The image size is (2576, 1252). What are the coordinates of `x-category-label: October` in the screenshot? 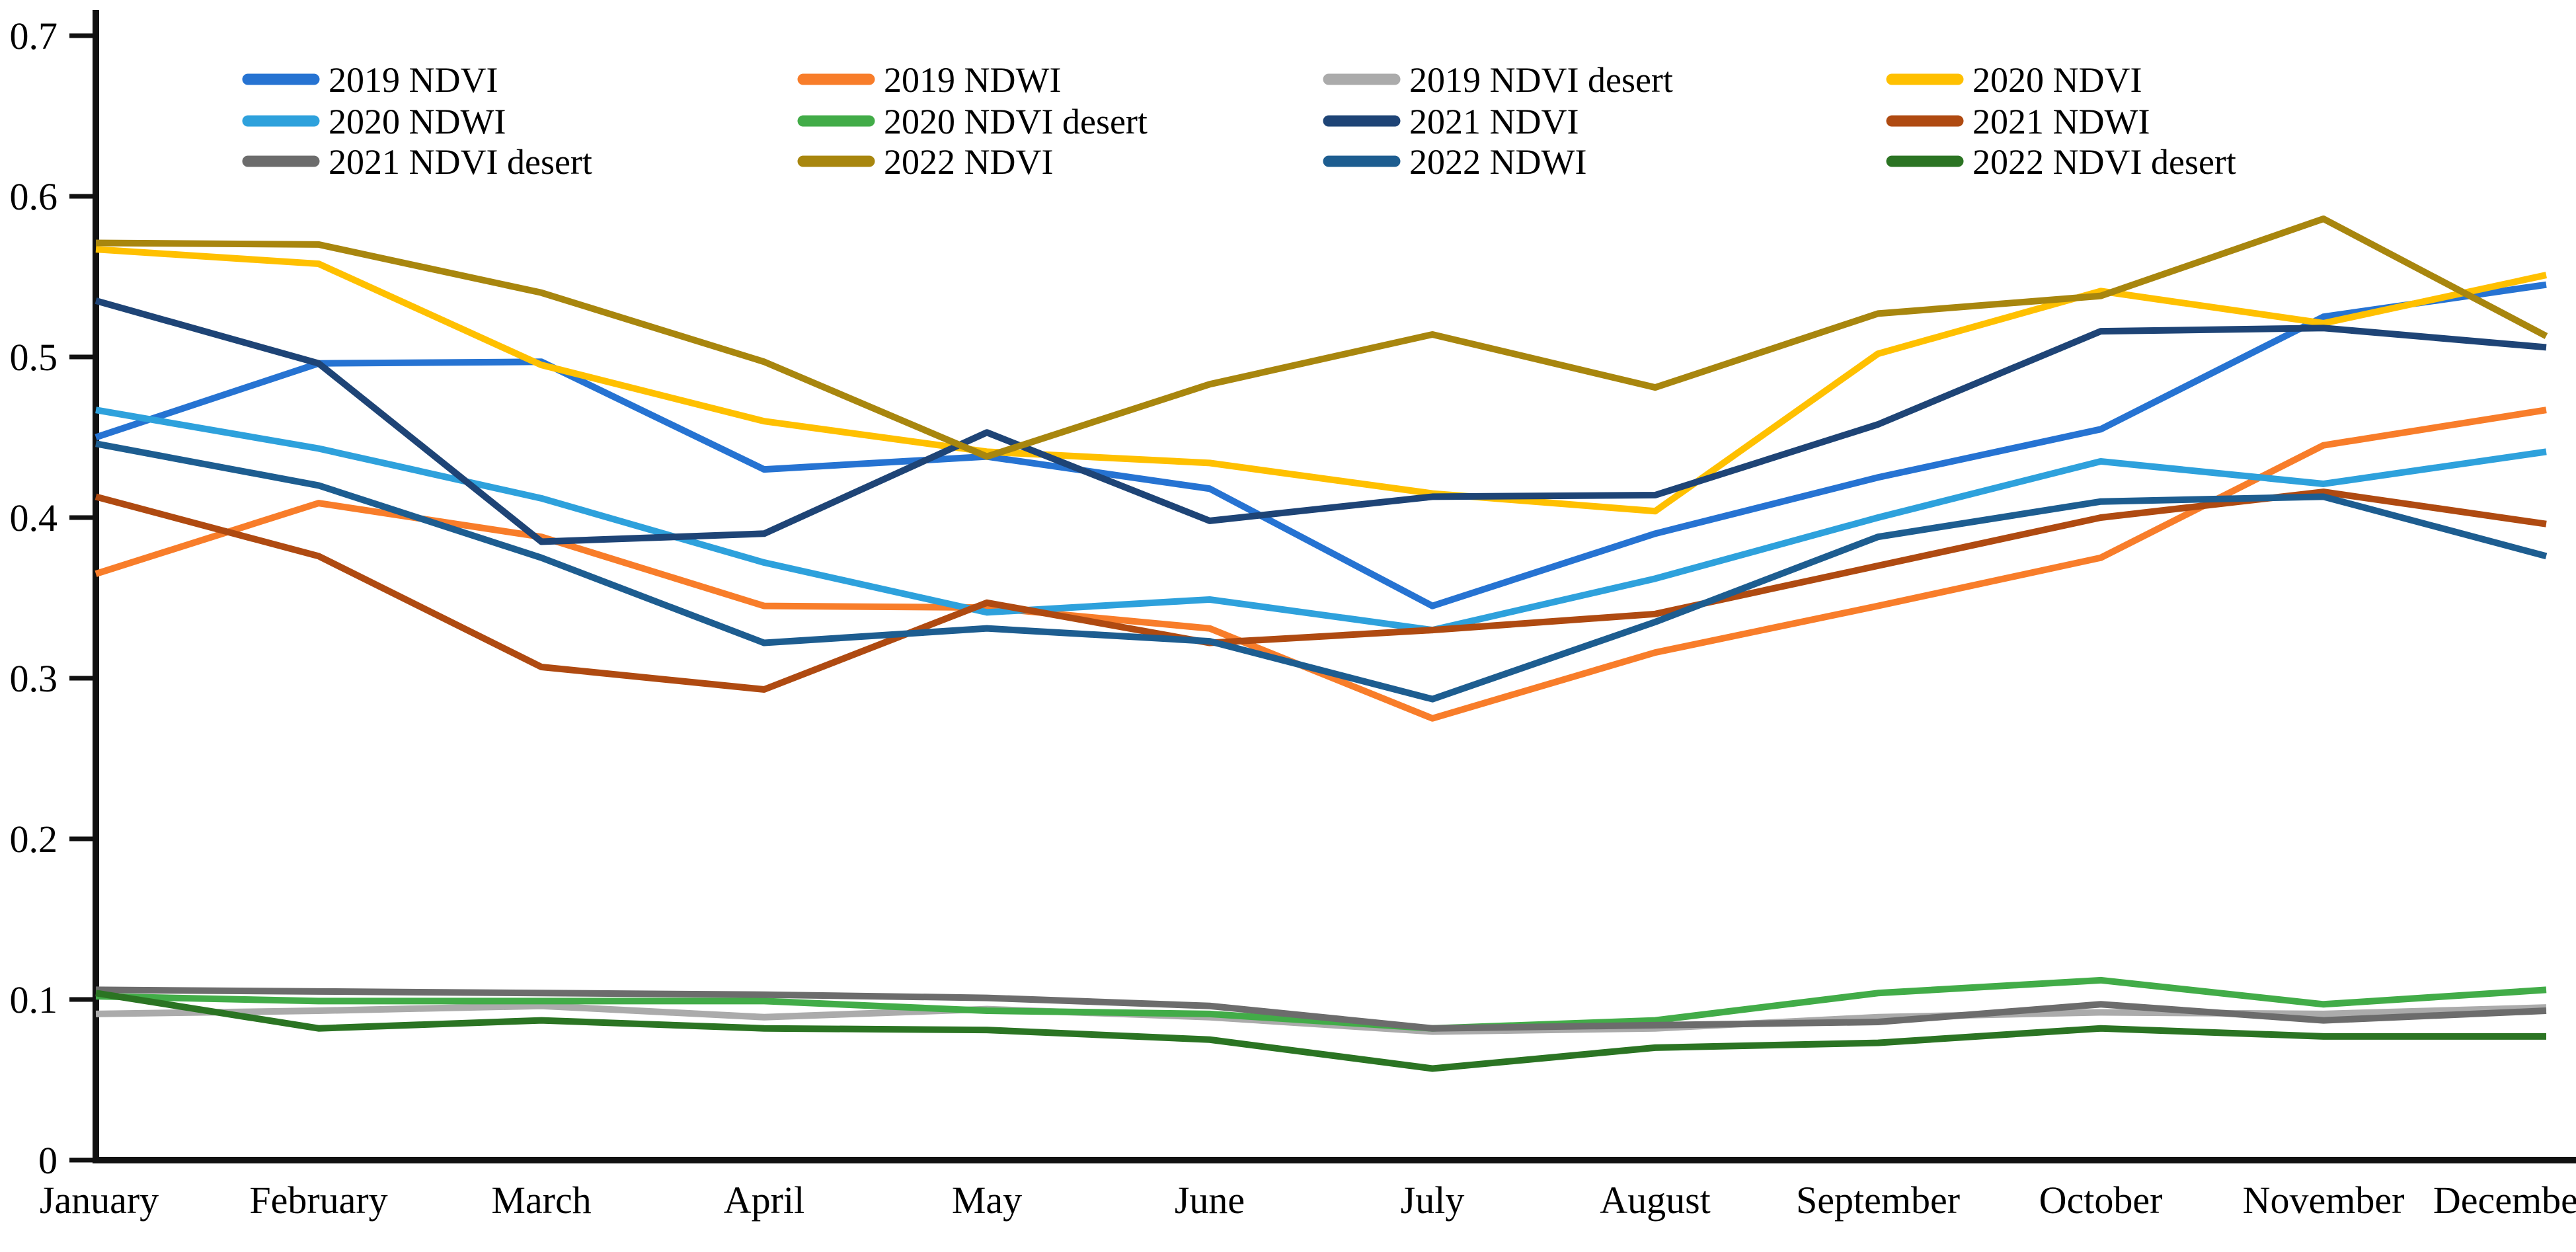 It's located at (2101, 1200).